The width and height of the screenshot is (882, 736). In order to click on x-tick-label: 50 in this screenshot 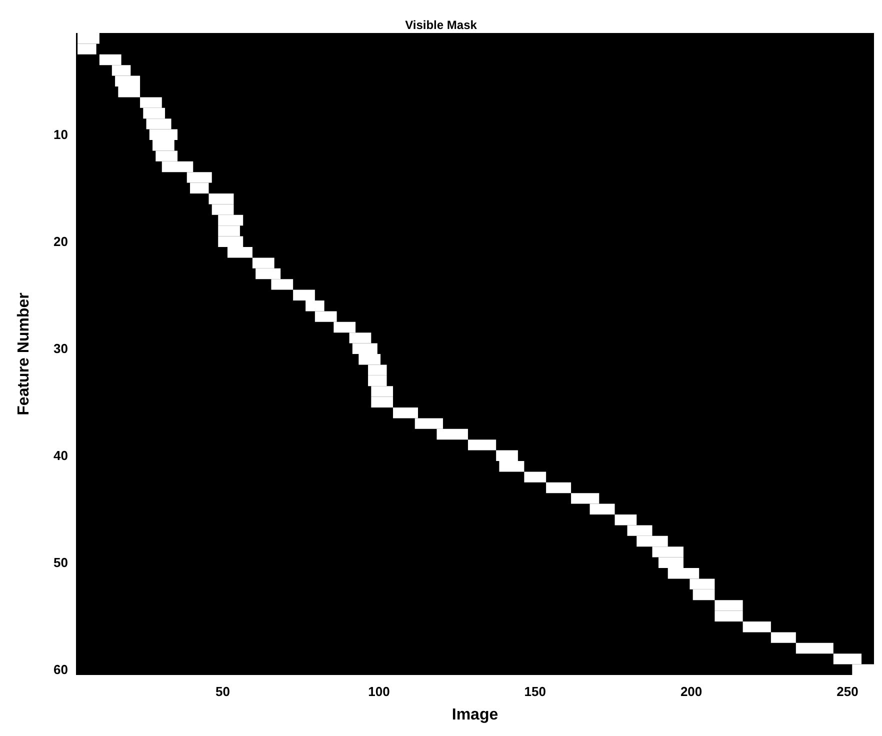, I will do `click(223, 691)`.